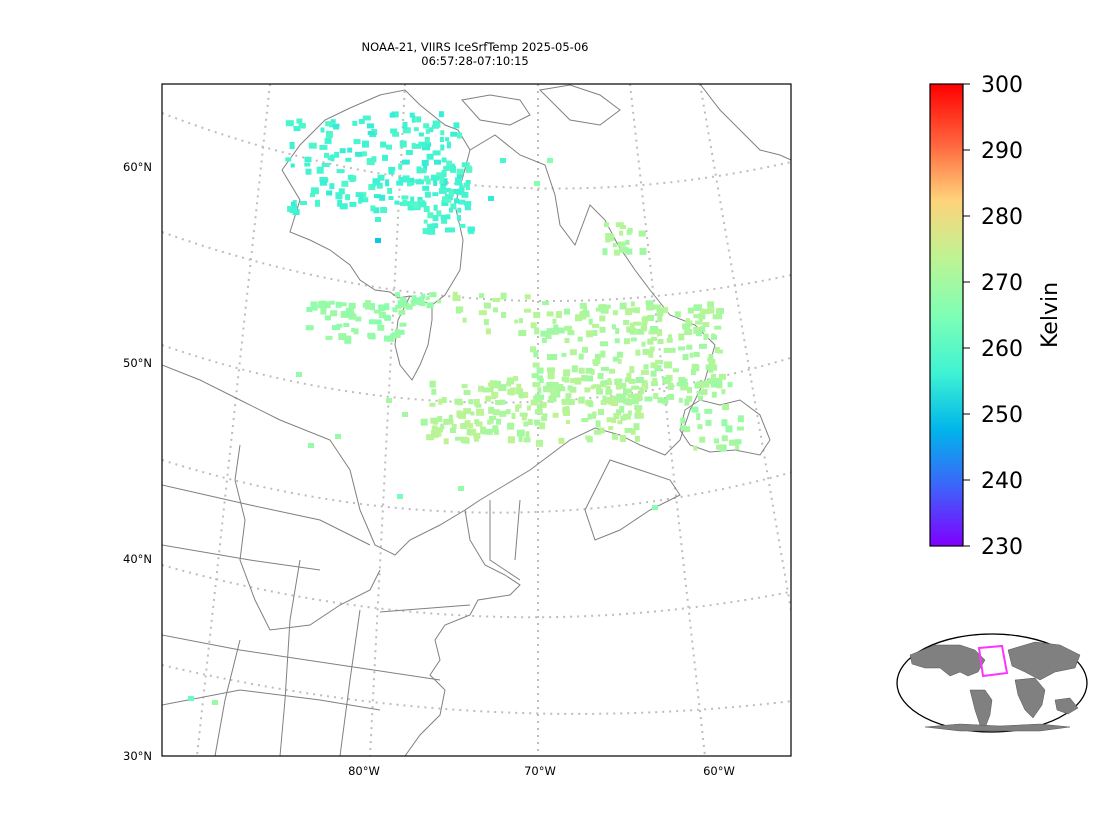 This screenshot has width=1120, height=840. What do you see at coordinates (992, 683) in the screenshot?
I see `inset-globe` at bounding box center [992, 683].